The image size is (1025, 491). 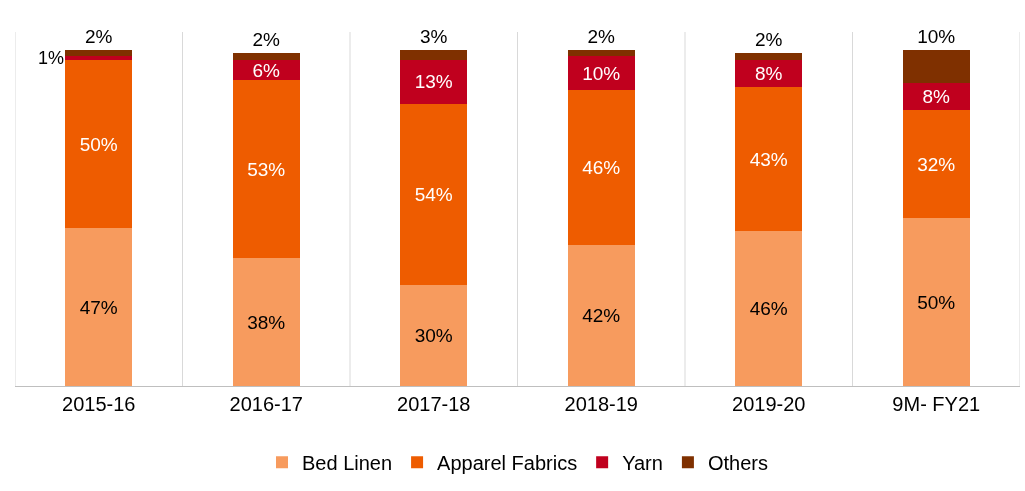 What do you see at coordinates (266, 70) in the screenshot?
I see `data-label: 6%` at bounding box center [266, 70].